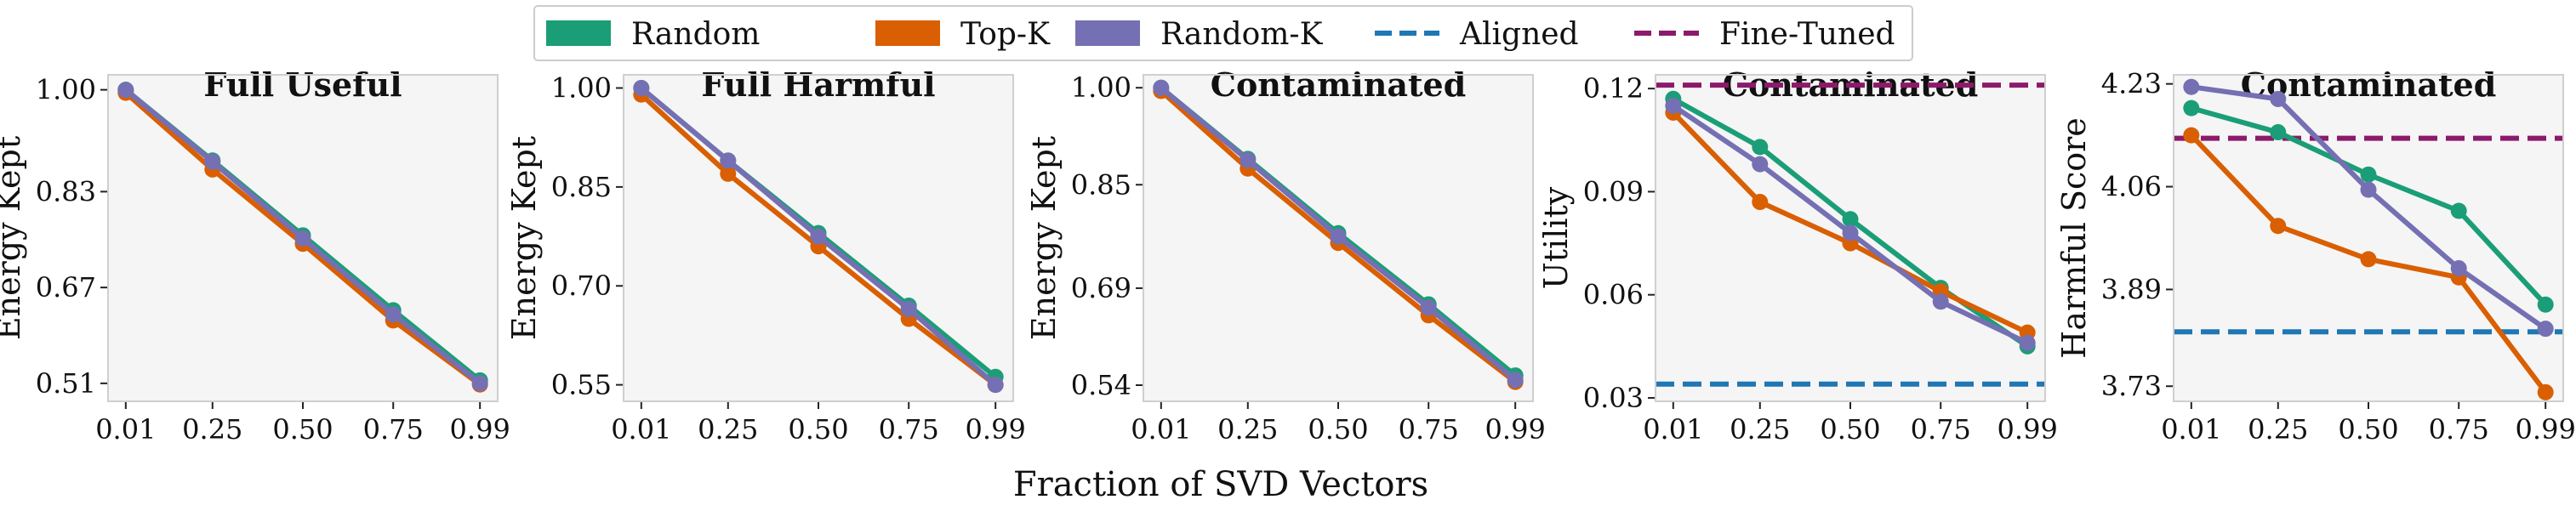  What do you see at coordinates (2132, 187) in the screenshot?
I see `y-tick-label: 4.06` at bounding box center [2132, 187].